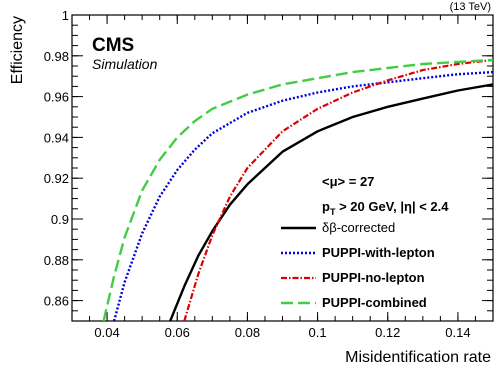 This screenshot has width=494, height=371. Describe the element at coordinates (358, 227) in the screenshot. I see `legend-label: δβ-corrected` at that location.